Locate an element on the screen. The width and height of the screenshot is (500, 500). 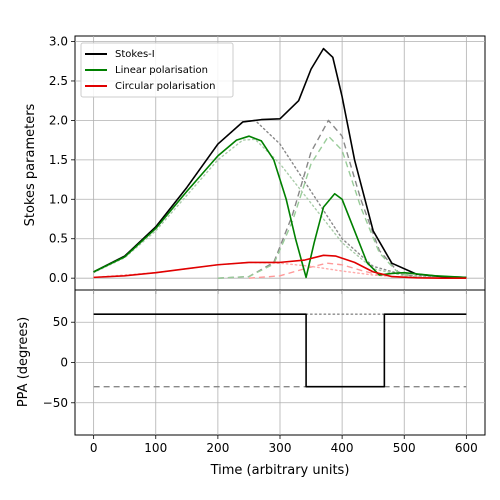
x-tick-label: 500 is located at coordinates (404, 448).